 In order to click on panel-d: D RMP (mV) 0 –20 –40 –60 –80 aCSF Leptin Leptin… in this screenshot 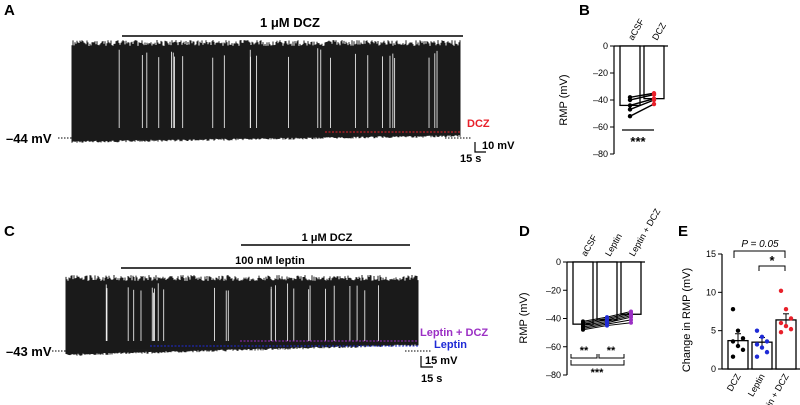, I will do `click(590, 293)`.